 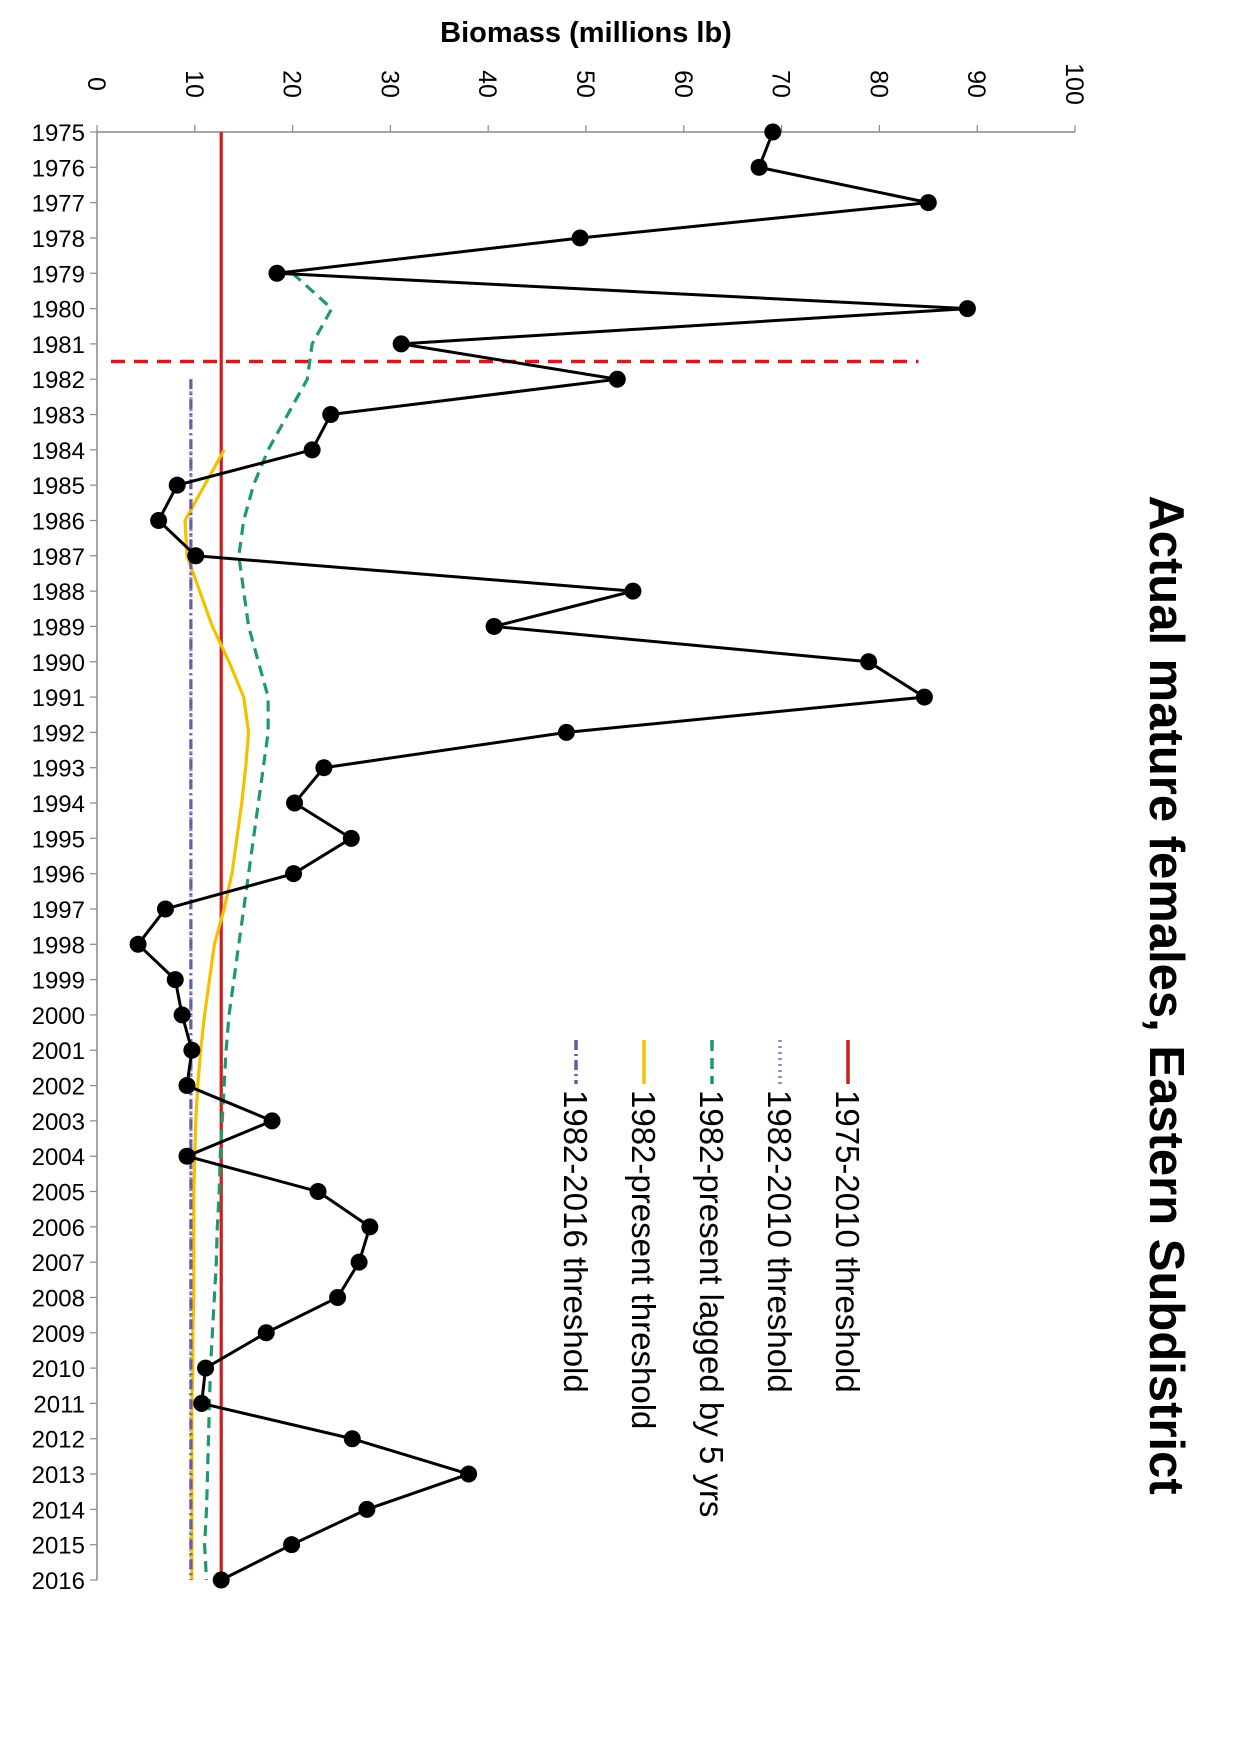 I want to click on value-tick-label: 10, so click(x=194, y=84).